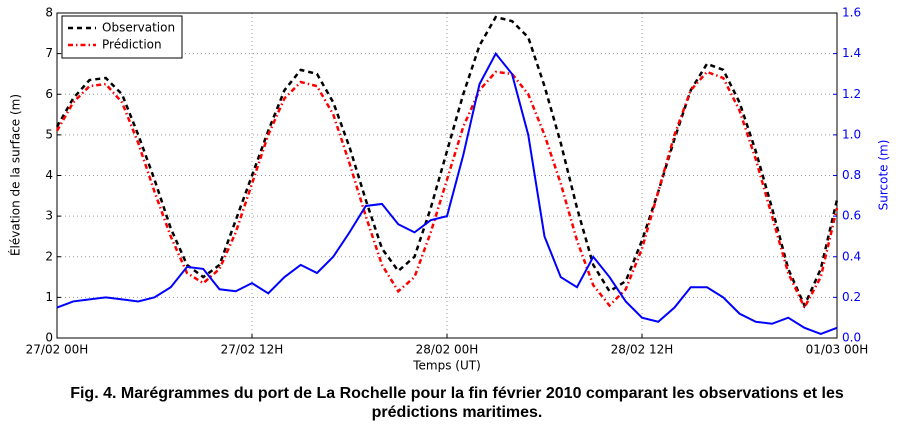 The width and height of the screenshot is (914, 431). Describe the element at coordinates (49, 256) in the screenshot. I see `y-tick-label: 2` at that location.